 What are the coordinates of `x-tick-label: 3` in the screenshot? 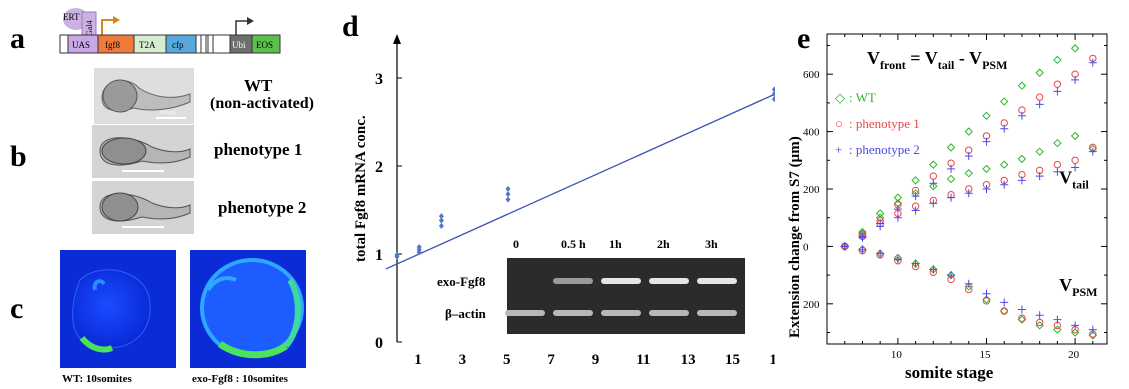 It's located at (463, 360).